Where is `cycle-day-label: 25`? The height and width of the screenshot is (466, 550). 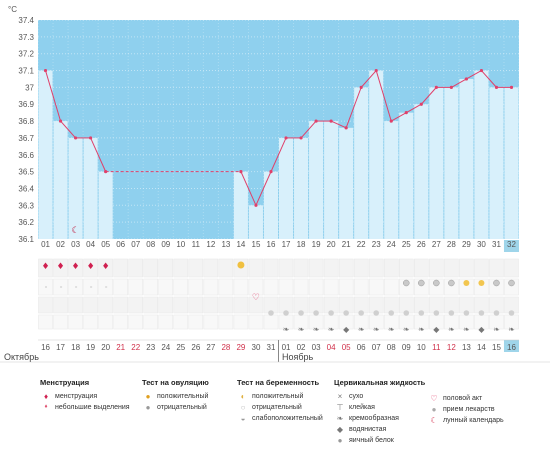 cycle-day-label: 25 is located at coordinates (406, 244).